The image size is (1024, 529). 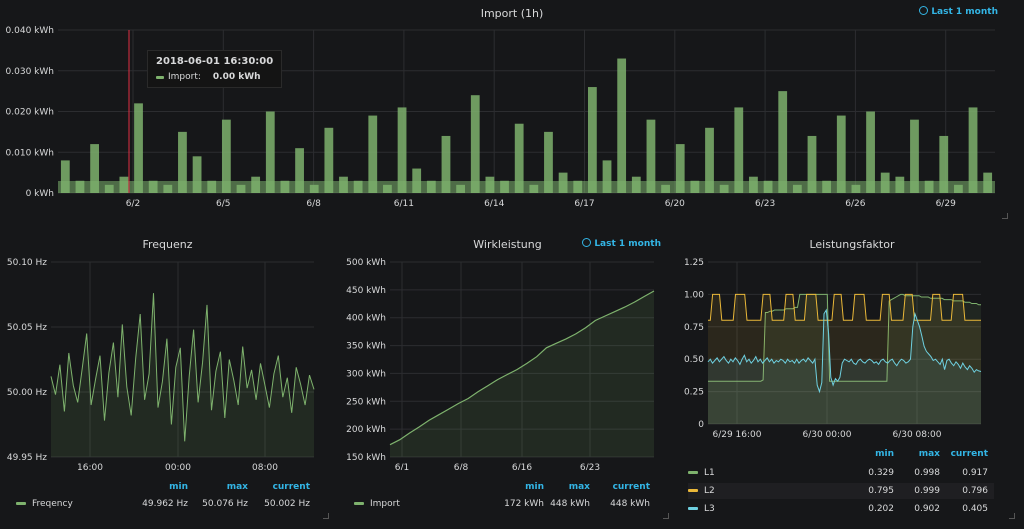 I want to click on tooltip-value: 0.00 kWh, so click(x=236, y=77).